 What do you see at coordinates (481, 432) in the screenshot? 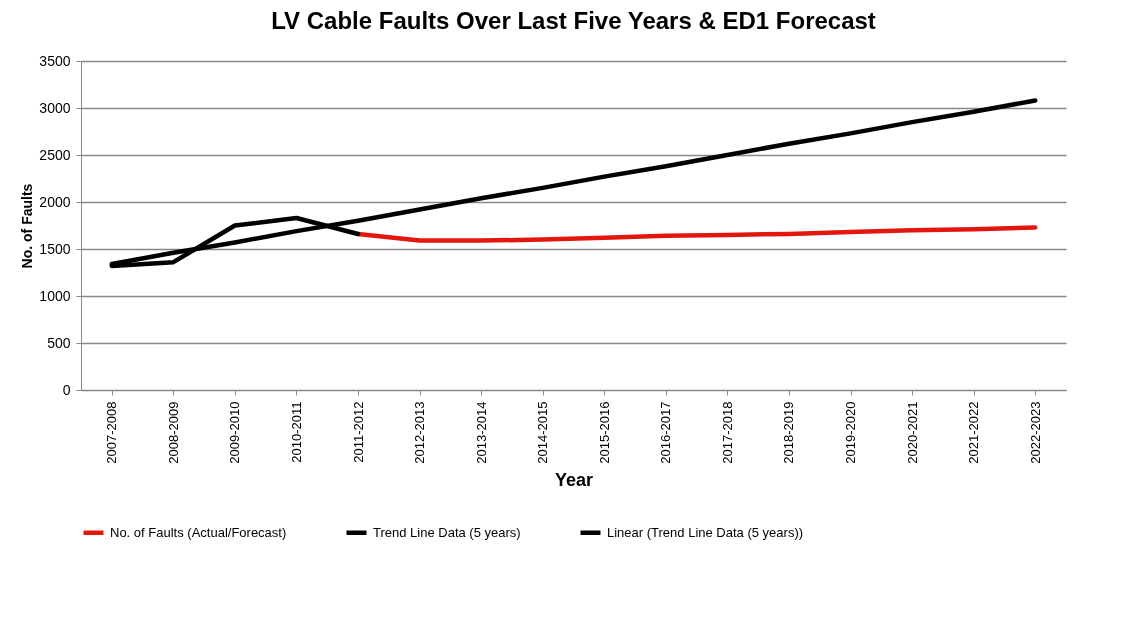
I see `x-tick-label: 2013-2014` at bounding box center [481, 432].